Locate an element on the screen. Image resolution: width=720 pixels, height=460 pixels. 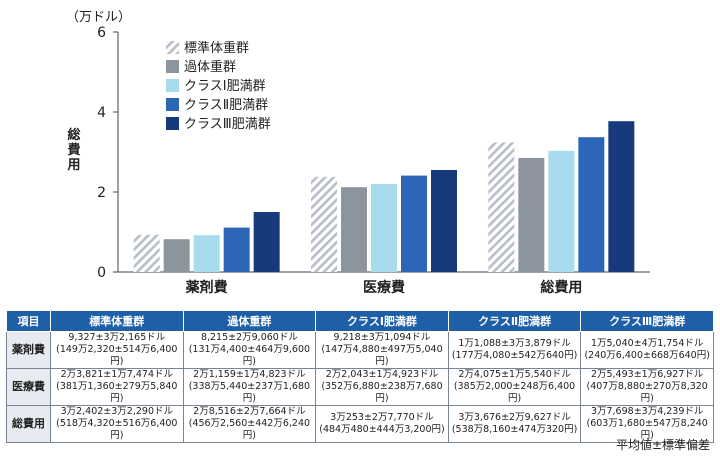
table-header-overweight: 過体重群 is located at coordinates (249, 321).